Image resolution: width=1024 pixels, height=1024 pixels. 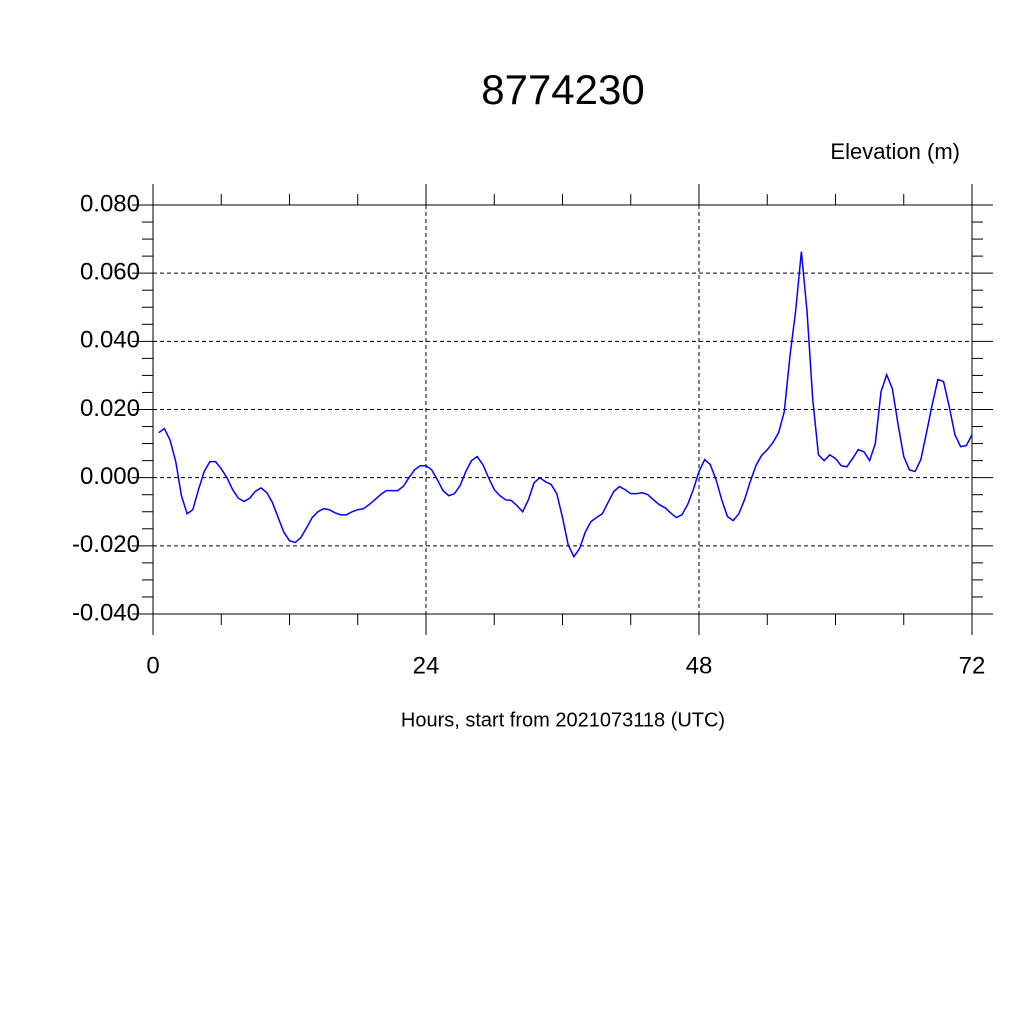 What do you see at coordinates (110, 340) in the screenshot?
I see `y-tick-label: 0.040` at bounding box center [110, 340].